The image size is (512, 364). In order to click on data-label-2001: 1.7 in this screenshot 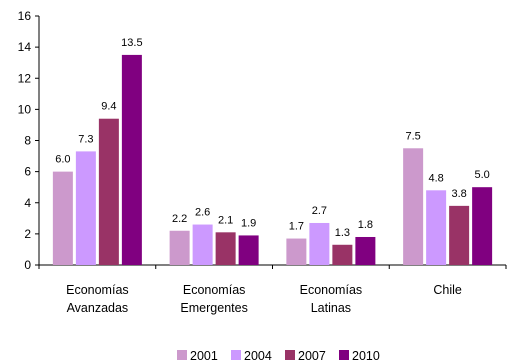, I will do `click(296, 227)`.